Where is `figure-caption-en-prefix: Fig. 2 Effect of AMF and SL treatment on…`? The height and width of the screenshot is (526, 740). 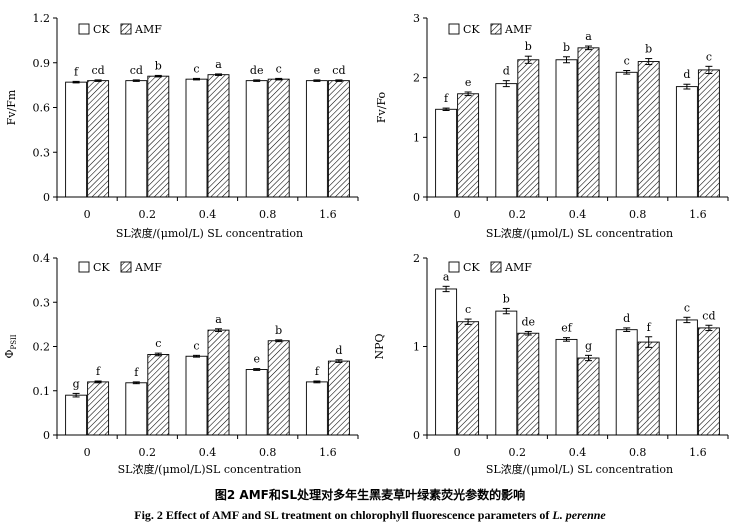 figure-caption-en-prefix: Fig. 2 Effect of AMF and SL treatment on… is located at coordinates (343, 515).